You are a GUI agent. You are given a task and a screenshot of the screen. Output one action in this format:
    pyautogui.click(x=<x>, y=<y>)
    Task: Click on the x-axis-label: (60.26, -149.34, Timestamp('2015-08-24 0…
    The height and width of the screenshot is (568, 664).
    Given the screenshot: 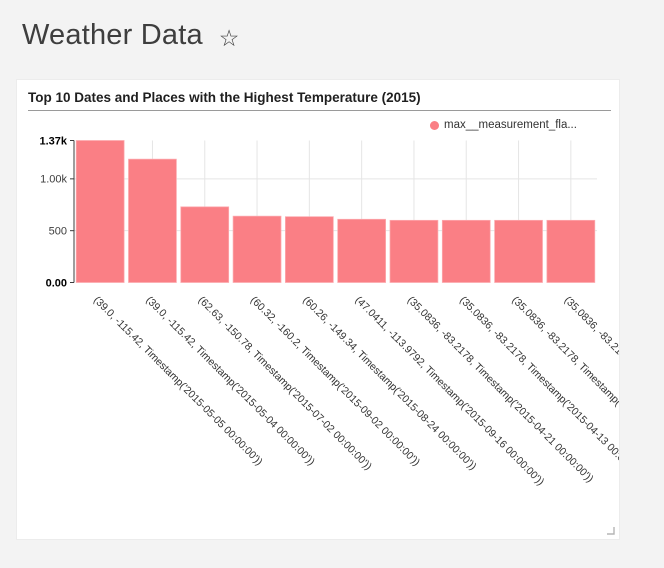 What is the action you would take?
    pyautogui.click(x=389, y=383)
    